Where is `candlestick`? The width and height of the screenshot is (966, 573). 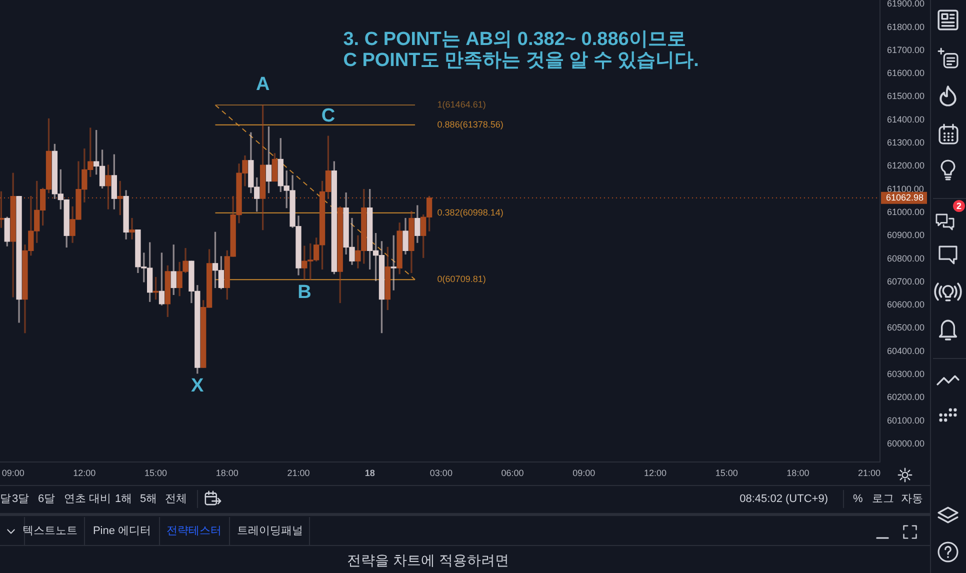
candlestick is located at coordinates (132, 229).